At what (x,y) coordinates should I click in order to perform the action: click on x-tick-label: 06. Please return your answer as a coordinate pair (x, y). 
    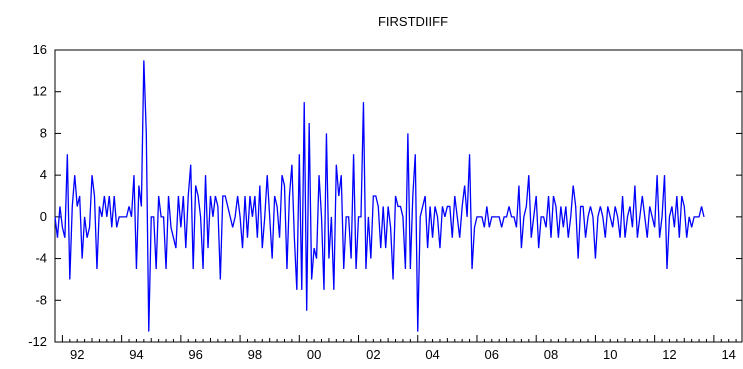
    Looking at the image, I should click on (492, 354).